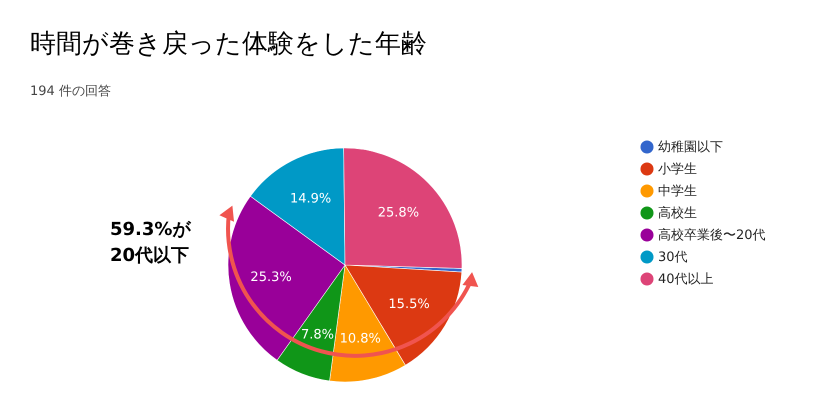 The height and width of the screenshot is (418, 822). What do you see at coordinates (686, 279) in the screenshot?
I see `legend-label: 40代以上` at bounding box center [686, 279].